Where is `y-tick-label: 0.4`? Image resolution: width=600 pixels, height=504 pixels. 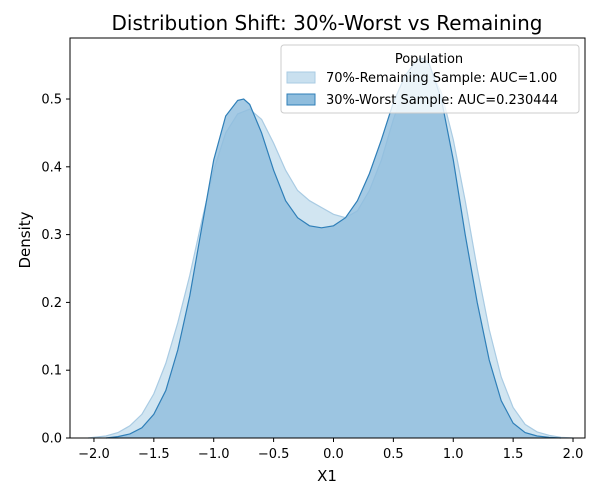 y-tick-label: 0.4 is located at coordinates (51, 167).